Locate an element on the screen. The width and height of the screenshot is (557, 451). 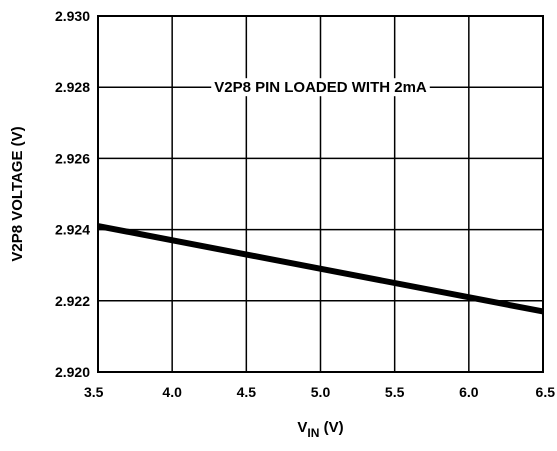
annotation-background is located at coordinates (320, 87).